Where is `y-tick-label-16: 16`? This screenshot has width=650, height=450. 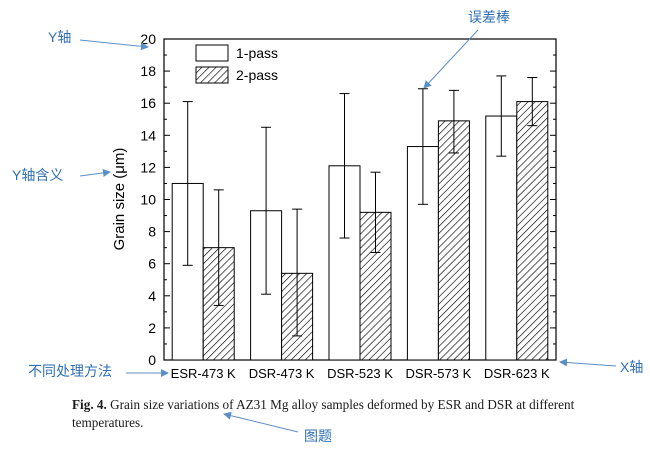 y-tick-label-16: 16 is located at coordinates (148, 103).